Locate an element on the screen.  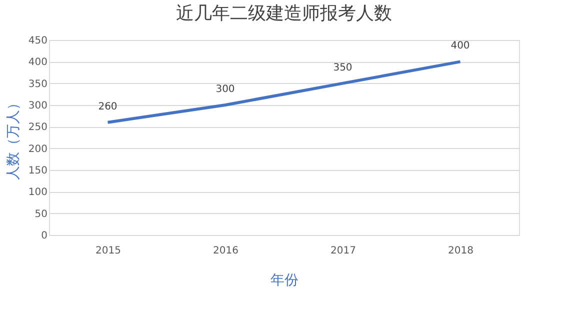
chart-title: 近几年二级建造师报考人数 is located at coordinates (284, 13).